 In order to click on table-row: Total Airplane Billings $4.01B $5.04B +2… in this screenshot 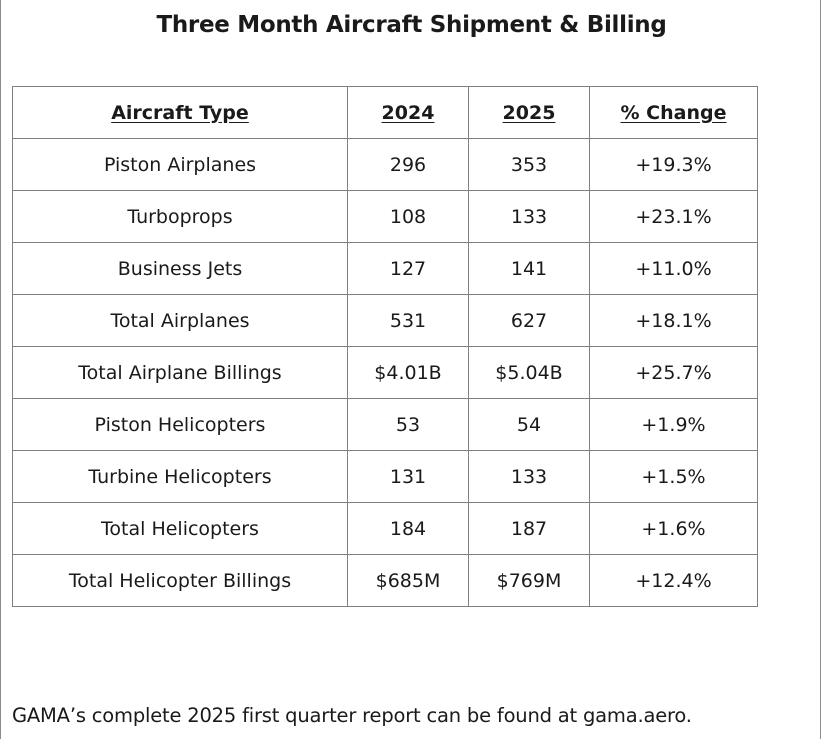, I will do `click(385, 372)`.